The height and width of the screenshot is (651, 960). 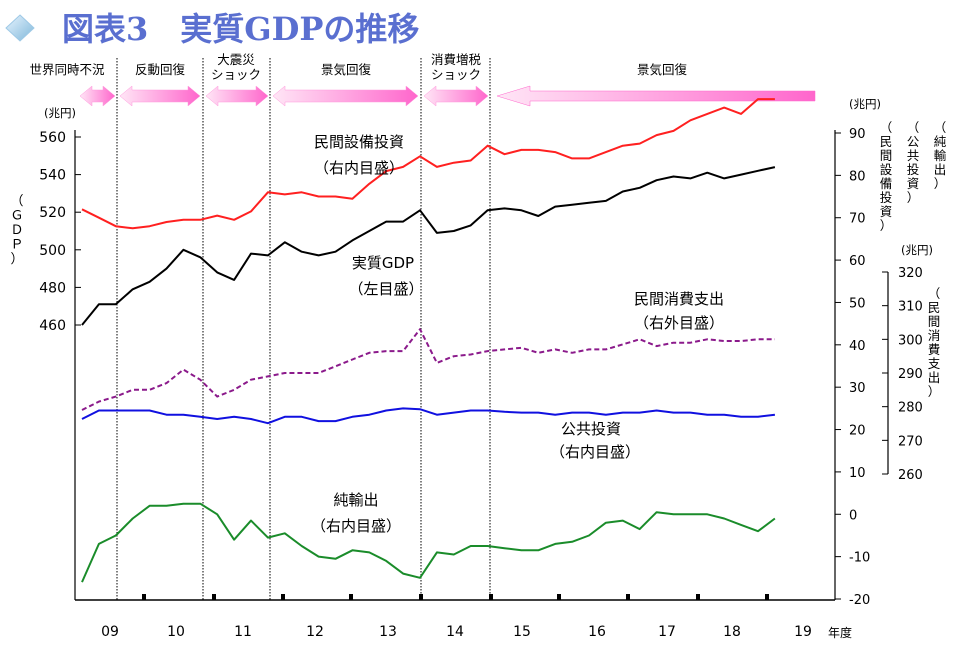 I want to click on right-inner-axis-label-capex: （民間設備投資）, so click(x=886, y=176).